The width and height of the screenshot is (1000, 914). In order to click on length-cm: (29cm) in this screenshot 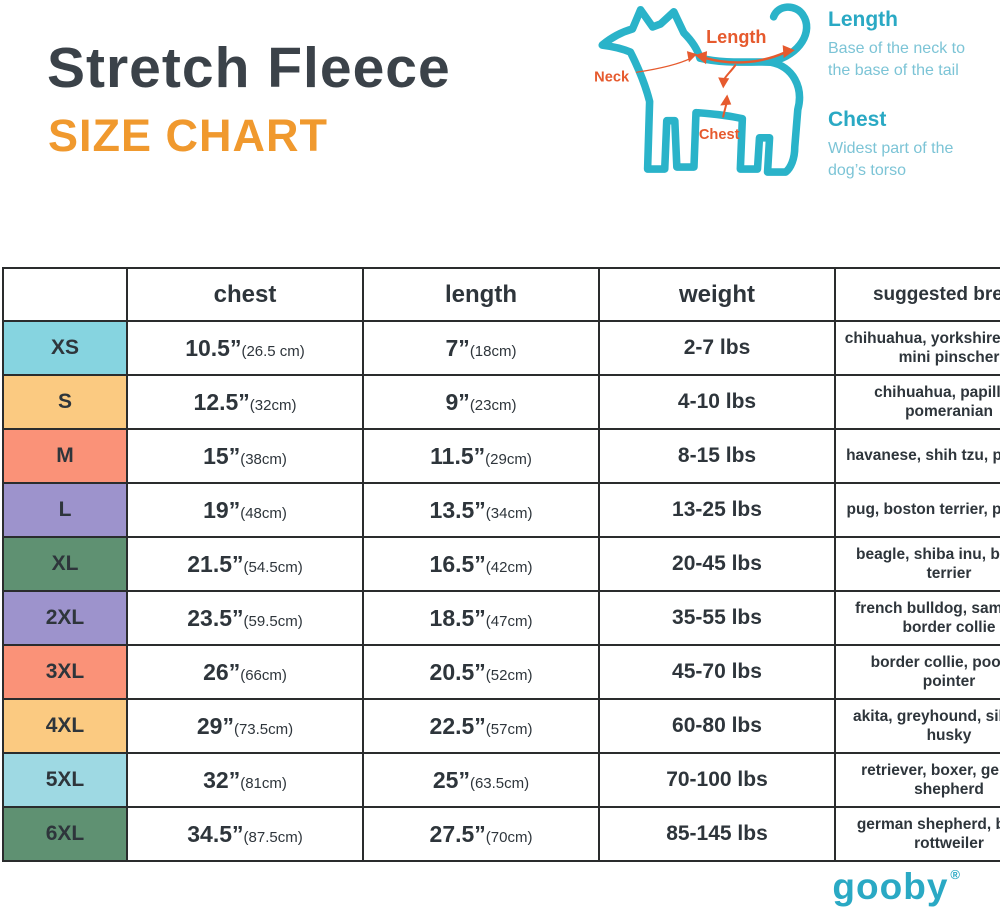, I will do `click(508, 459)`.